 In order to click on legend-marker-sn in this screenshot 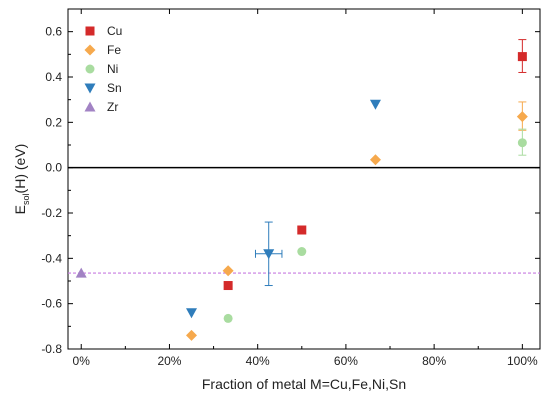, I will do `click(90, 89)`.